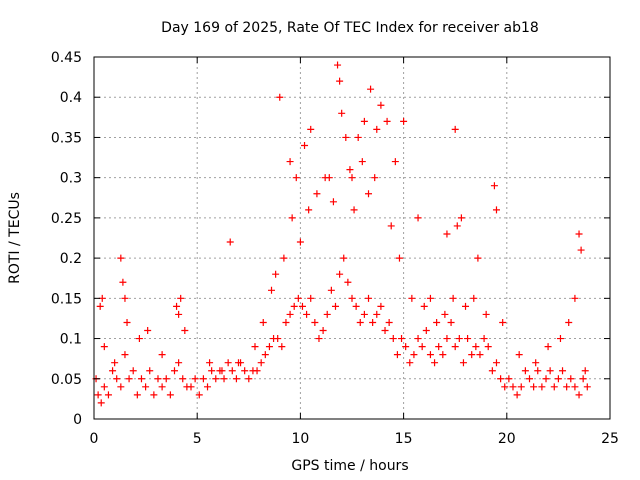  What do you see at coordinates (71, 259) in the screenshot?
I see `y-tick-label: 0.2` at bounding box center [71, 259].